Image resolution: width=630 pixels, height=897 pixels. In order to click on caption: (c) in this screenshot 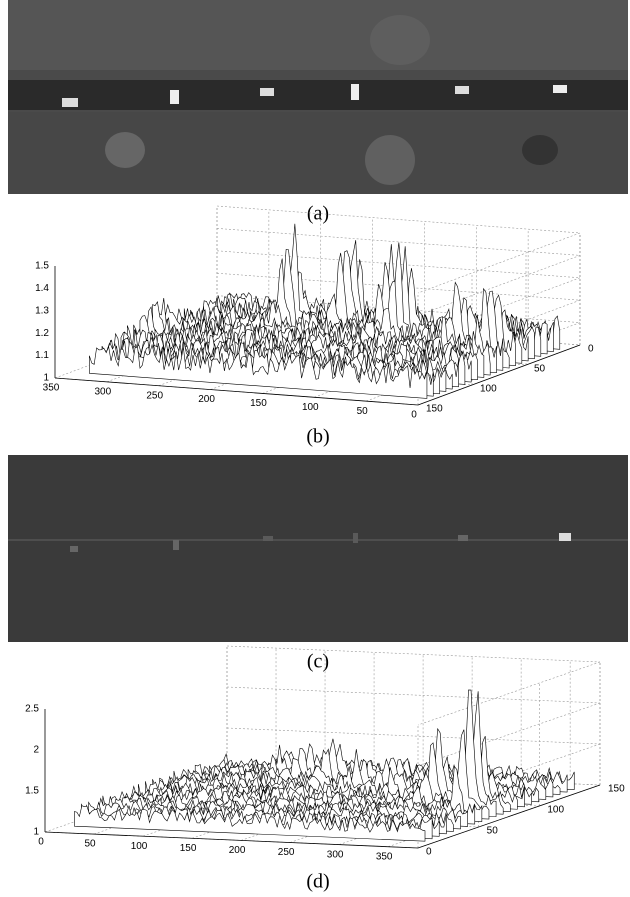, I will do `click(318, 662)`.